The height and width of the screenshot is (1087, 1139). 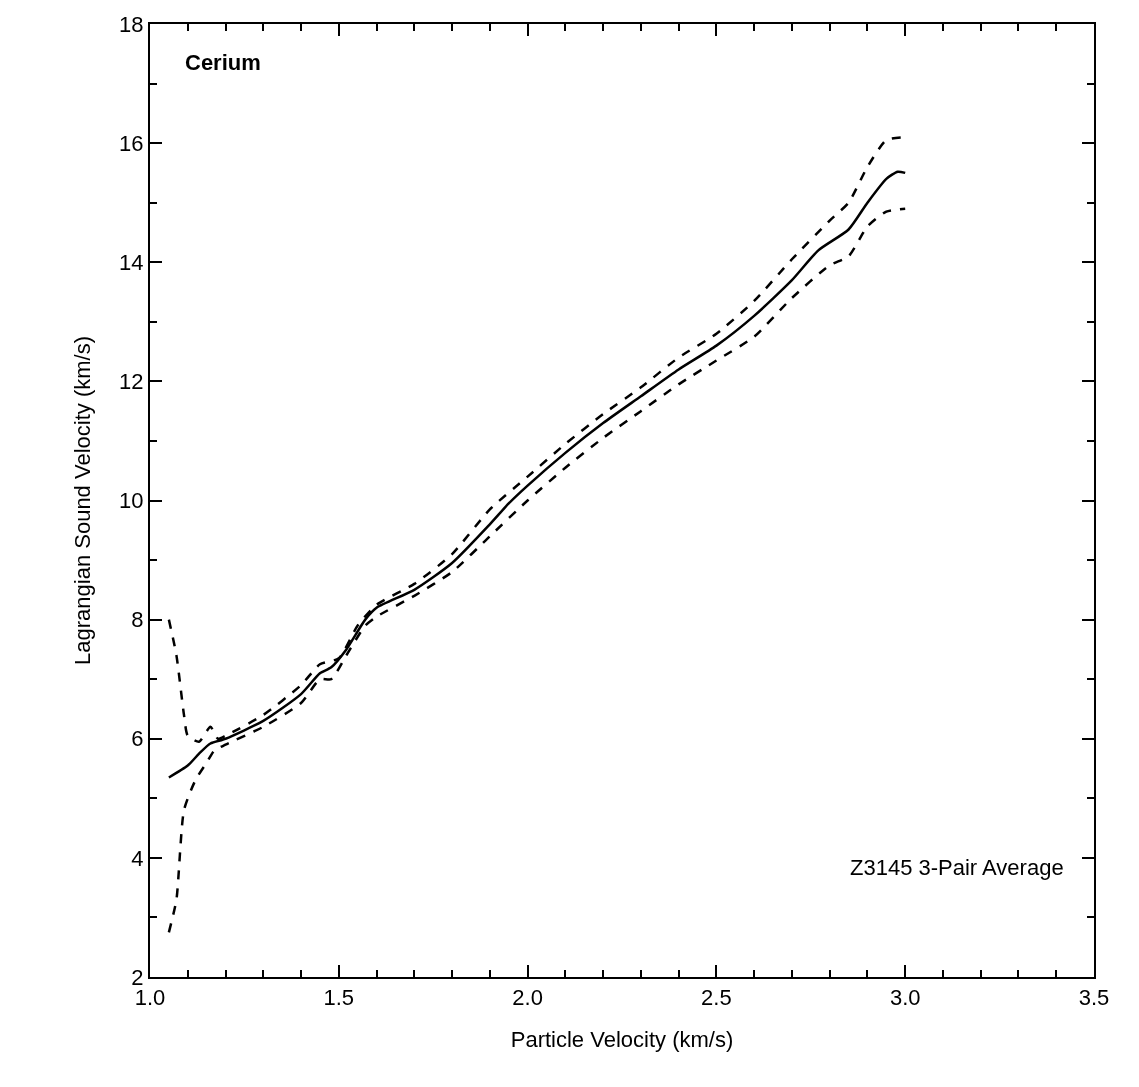 I want to click on annotation: Z3145 3-Pair Average, so click(x=957, y=867).